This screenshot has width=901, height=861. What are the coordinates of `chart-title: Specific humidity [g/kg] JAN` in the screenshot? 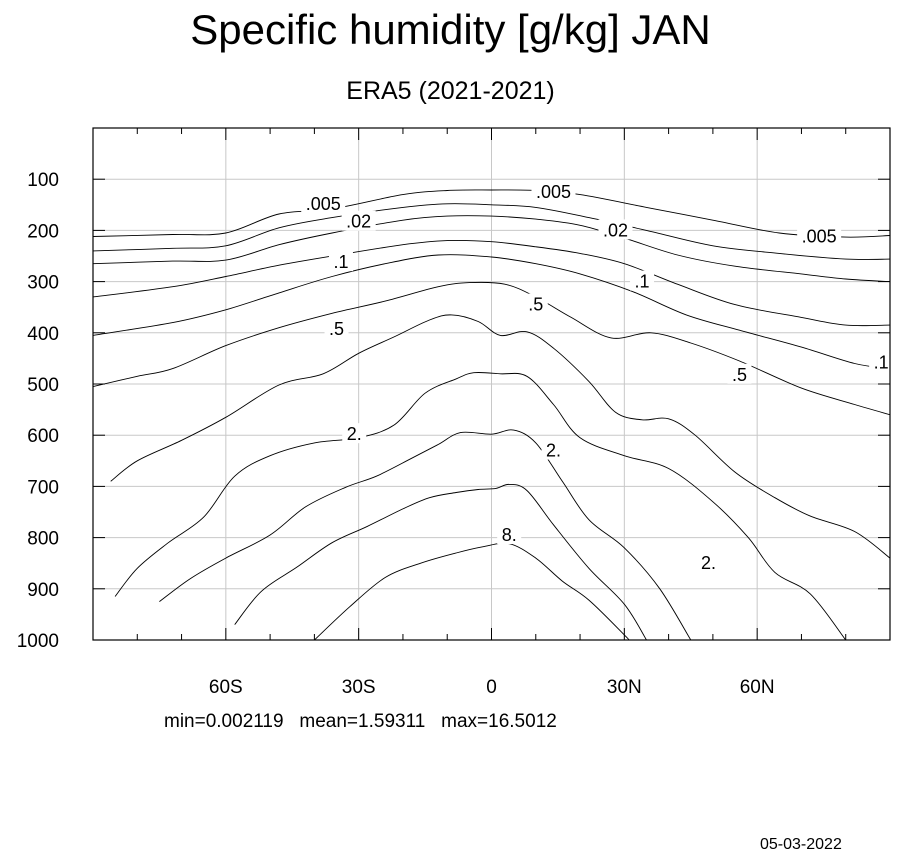 It's located at (450, 29).